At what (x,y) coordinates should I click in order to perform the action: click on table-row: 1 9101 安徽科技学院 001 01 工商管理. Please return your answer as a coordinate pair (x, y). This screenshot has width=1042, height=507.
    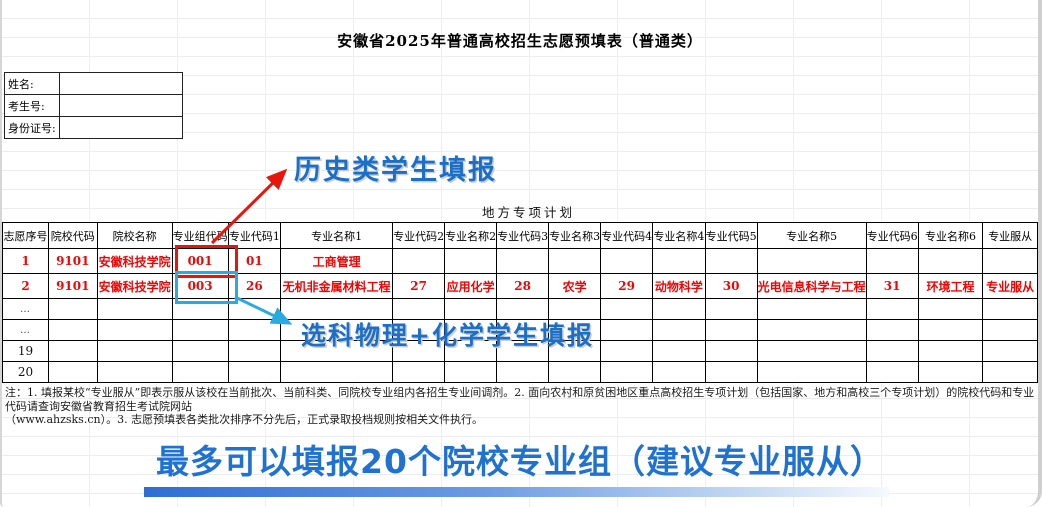
    Looking at the image, I should click on (520, 261).